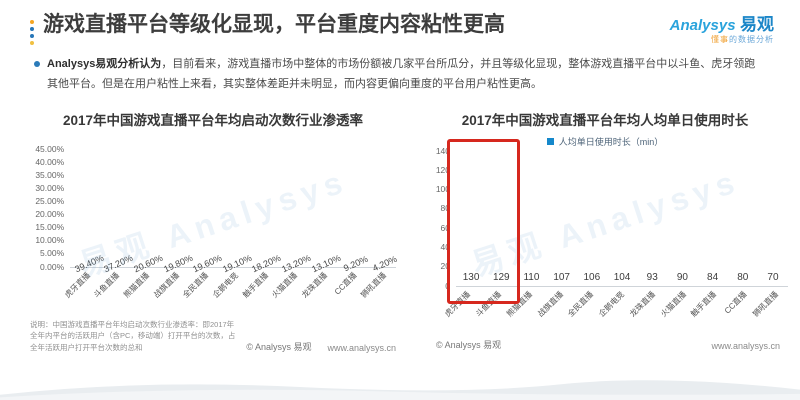  I want to click on bar-column: 129, so click(501, 279).